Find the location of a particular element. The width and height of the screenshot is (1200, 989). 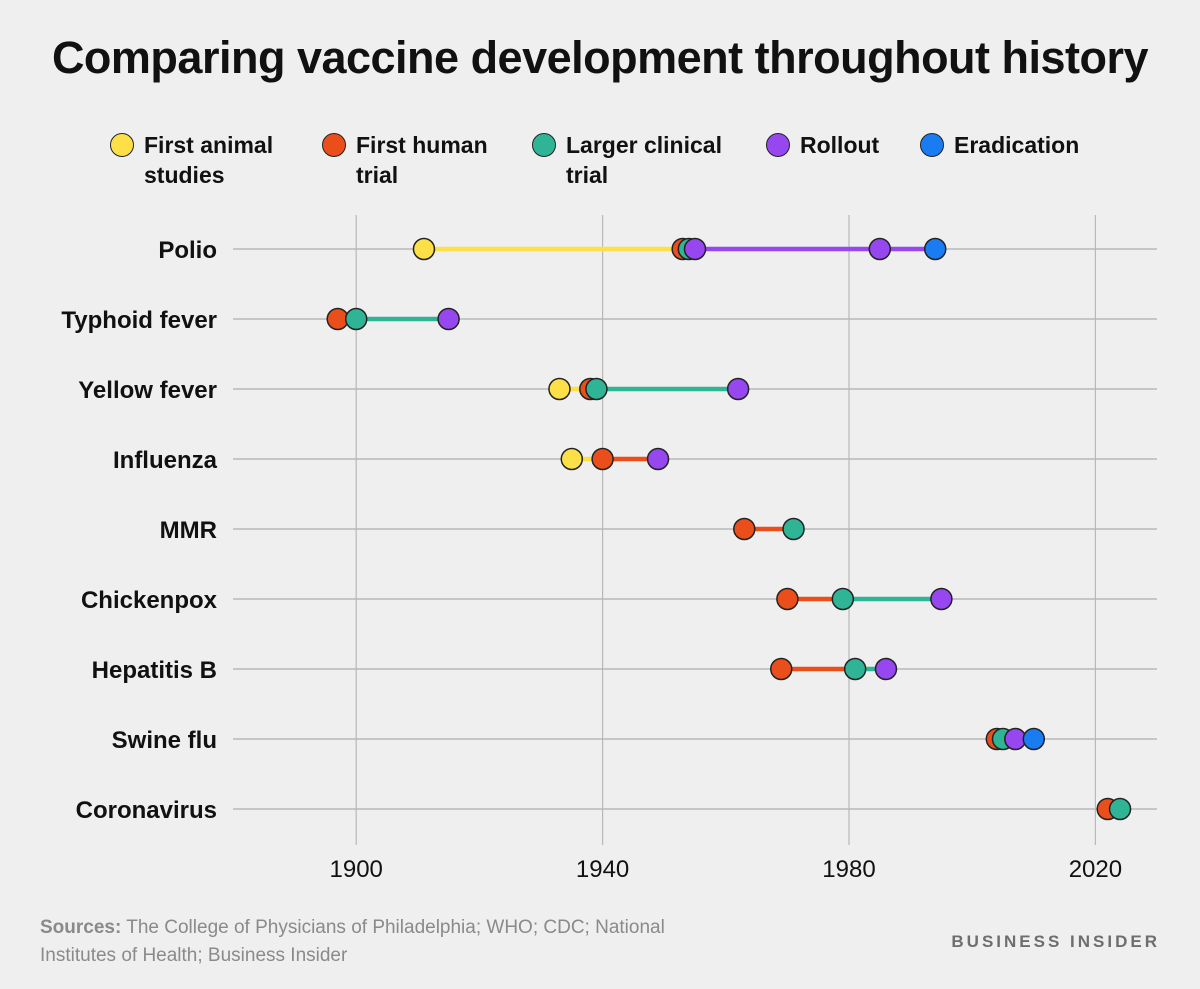

dot-yellow-fever-first_animal_studies-1933 is located at coordinates (559, 389).